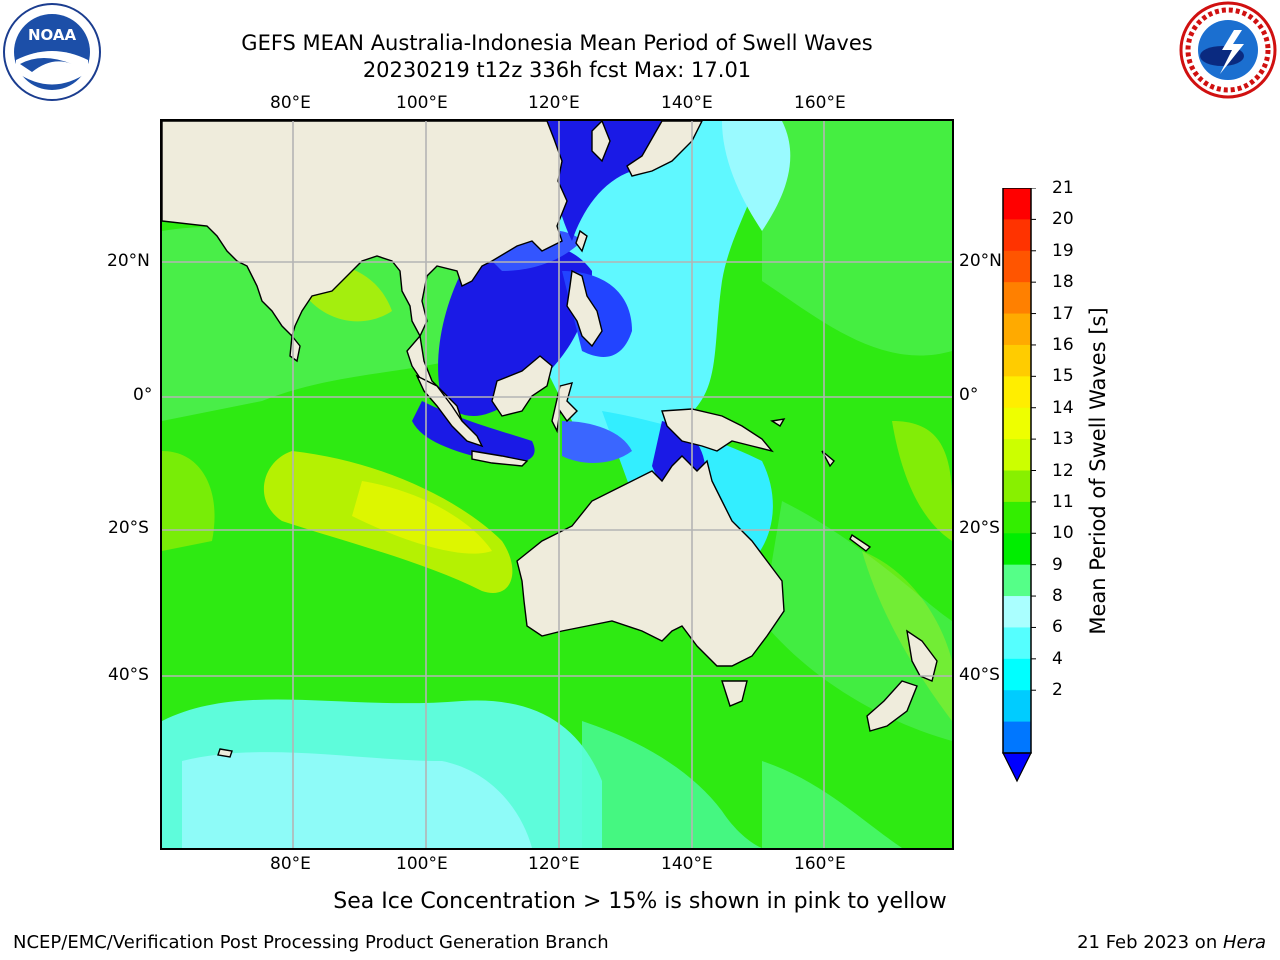 This screenshot has width=1280, height=960. Describe the element at coordinates (969, 395) in the screenshot. I see `lat-tick-right: 0°` at that location.